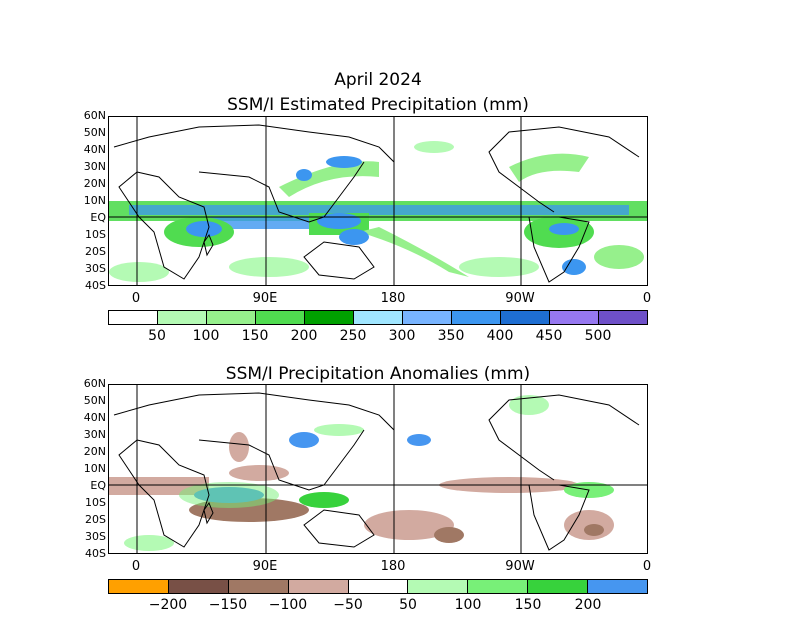  Describe the element at coordinates (94, 434) in the screenshot. I see `p2-lat-label: 30N` at that location.